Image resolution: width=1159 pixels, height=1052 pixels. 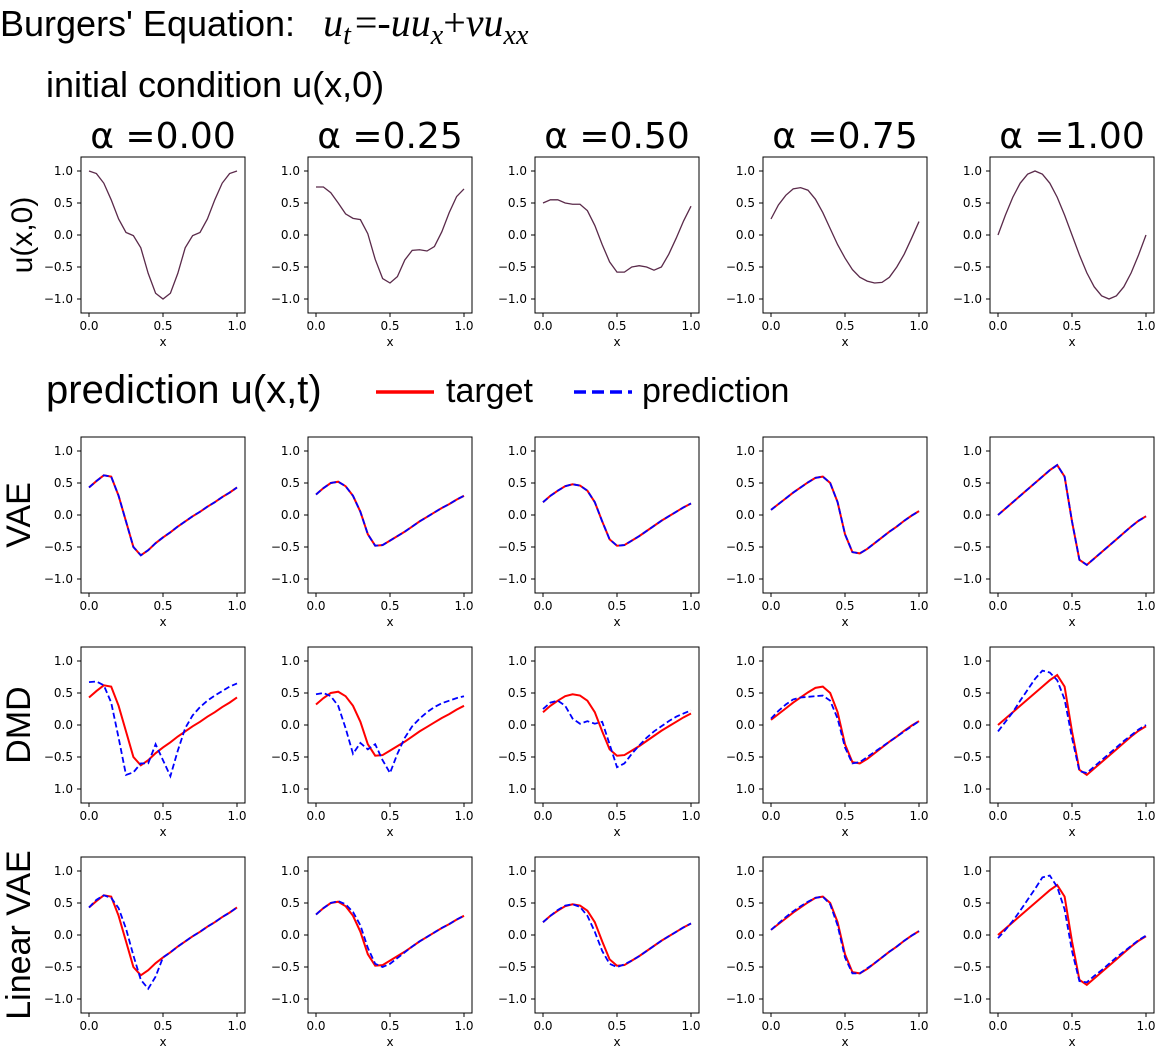 I want to click on subplot-r0-c1: 1.0 0.5 0.0 −0.5 −1.0 0.0 0.5 1.0 x, so click(x=372, y=252).